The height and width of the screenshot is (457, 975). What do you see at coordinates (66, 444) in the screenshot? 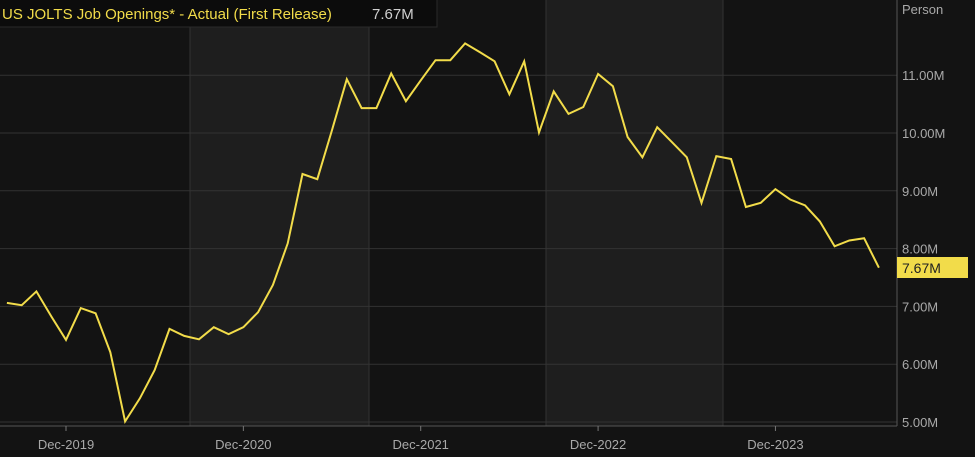
I see `x-tick-label: Dec-2019` at bounding box center [66, 444].